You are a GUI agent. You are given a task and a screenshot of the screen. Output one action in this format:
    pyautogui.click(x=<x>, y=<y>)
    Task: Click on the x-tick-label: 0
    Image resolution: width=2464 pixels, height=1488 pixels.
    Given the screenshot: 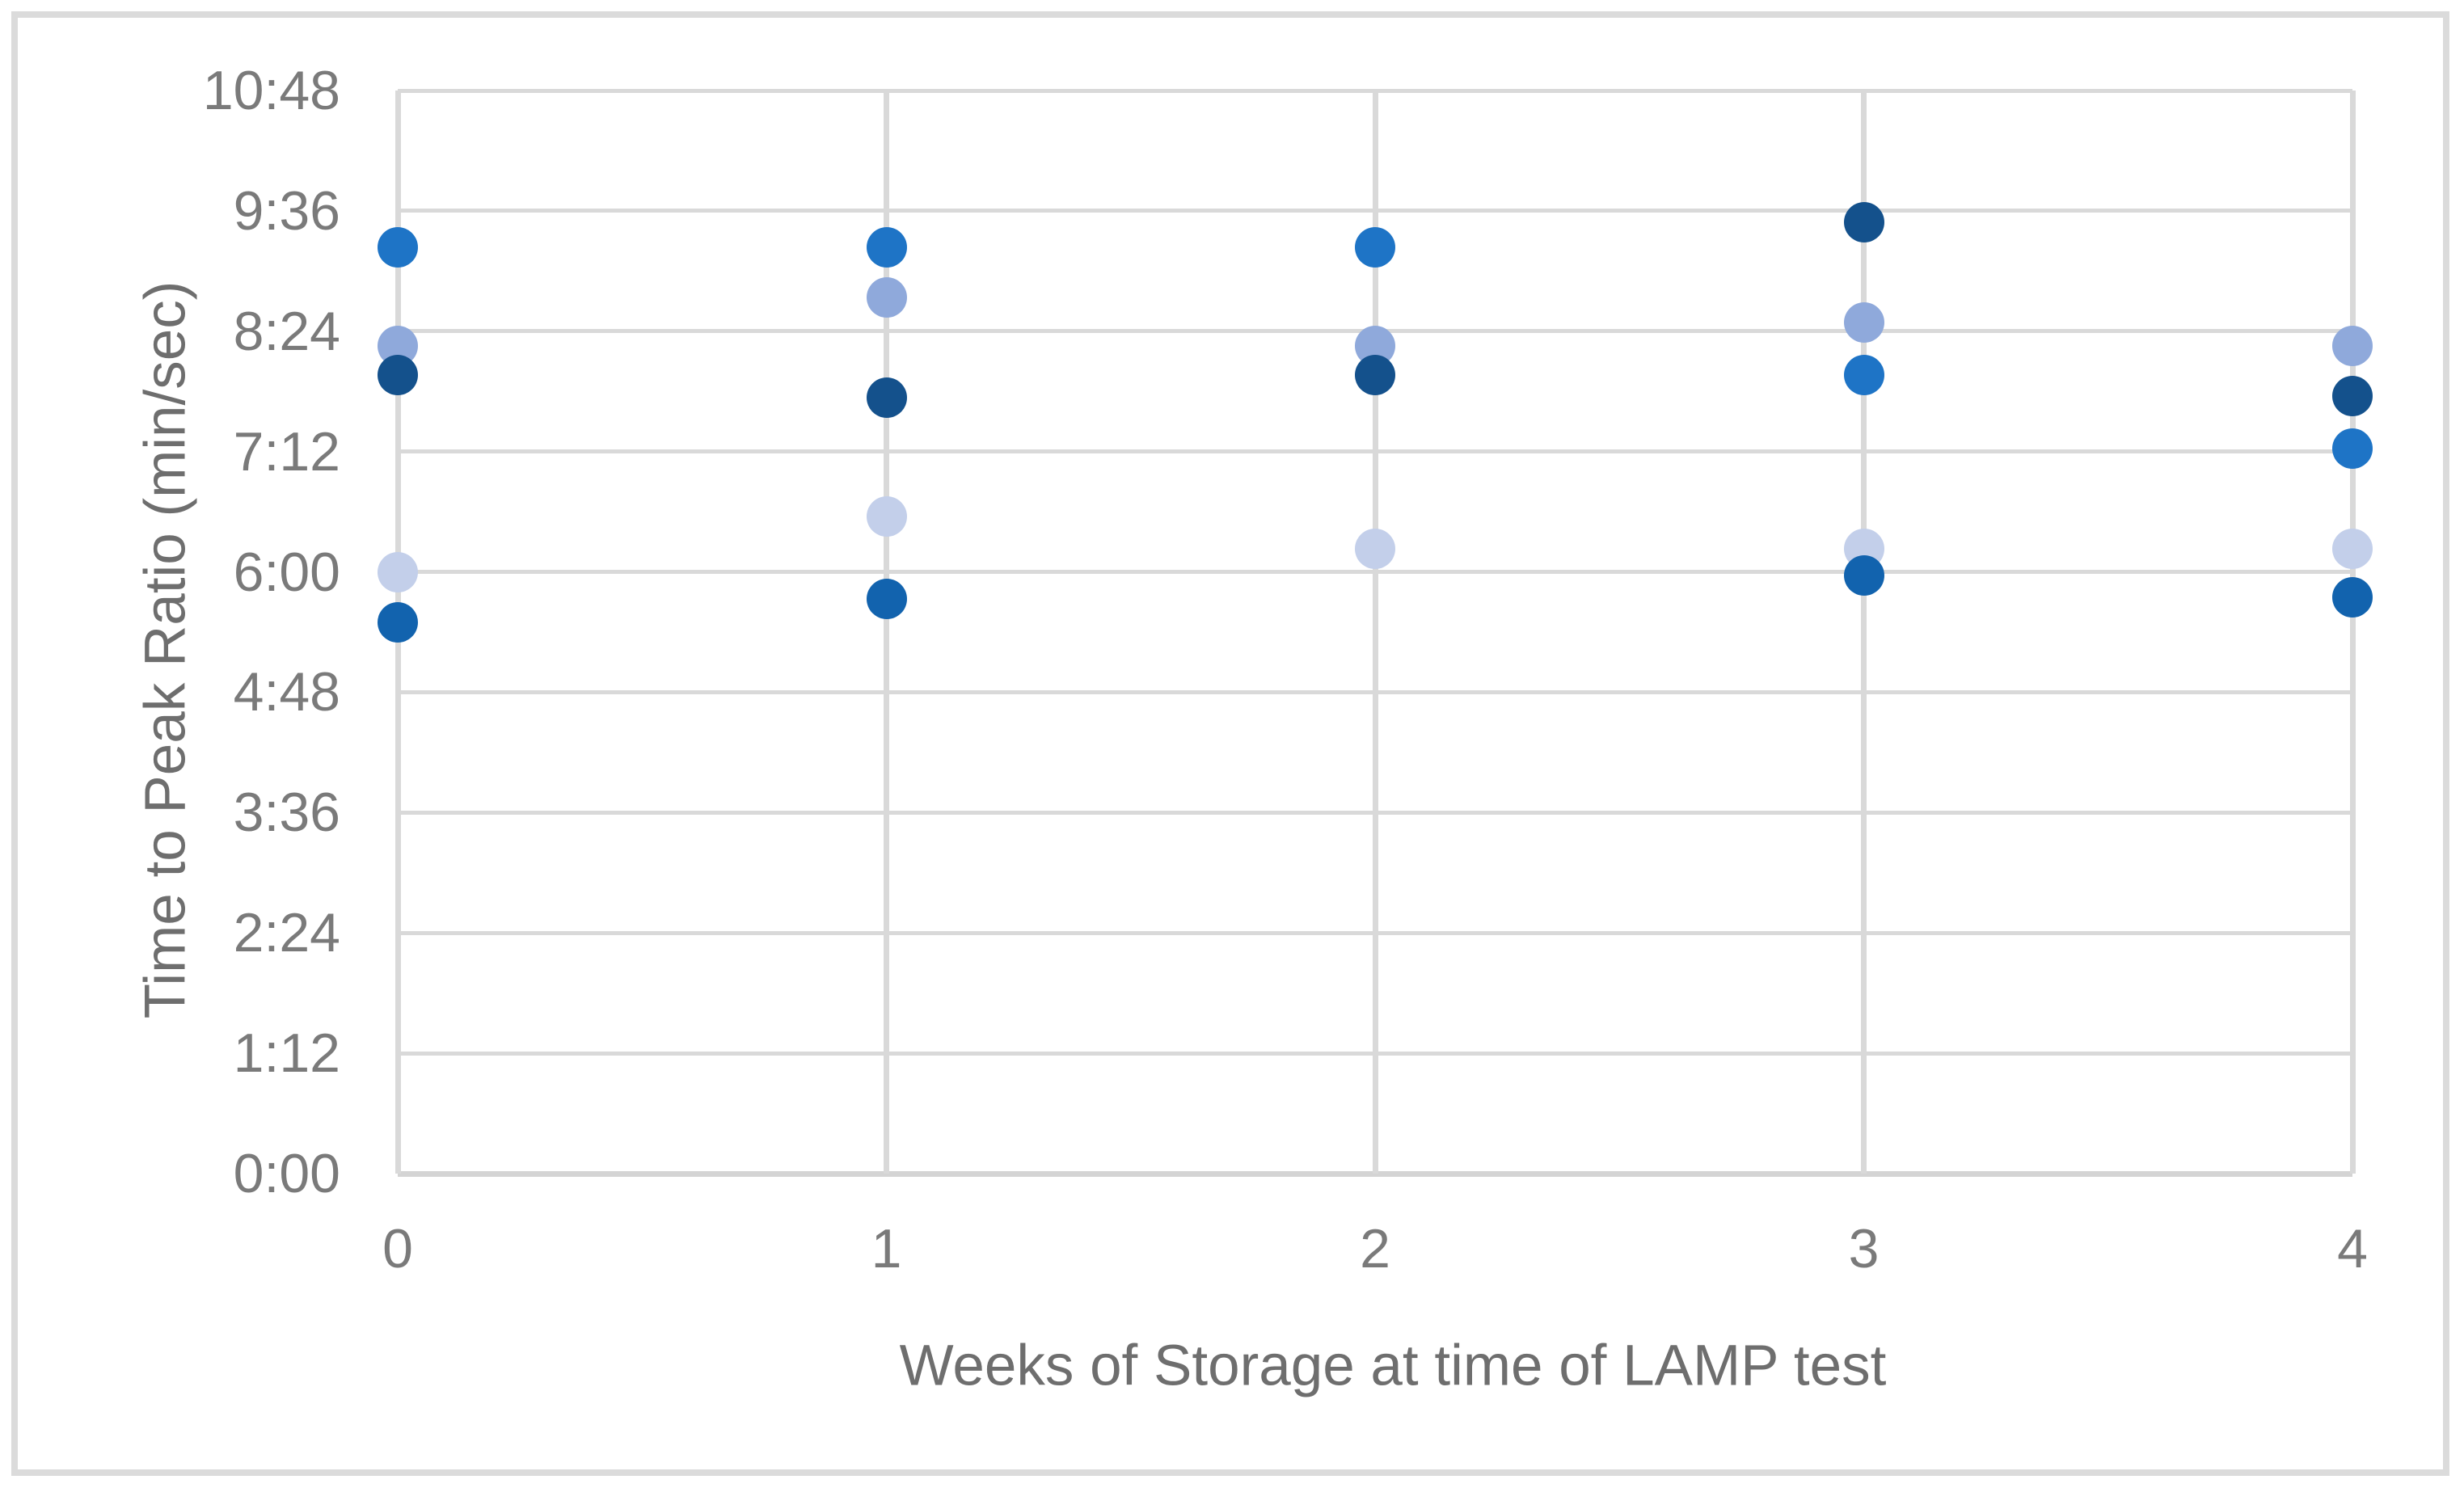 What is the action you would take?
    pyautogui.click(x=398, y=1248)
    